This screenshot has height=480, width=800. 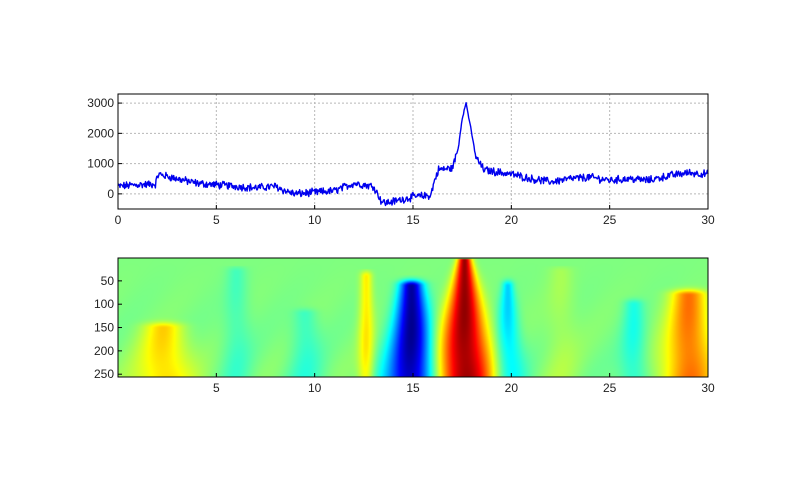 What do you see at coordinates (708, 388) in the screenshot?
I see `heatmap-x-tick-label: 30` at bounding box center [708, 388].